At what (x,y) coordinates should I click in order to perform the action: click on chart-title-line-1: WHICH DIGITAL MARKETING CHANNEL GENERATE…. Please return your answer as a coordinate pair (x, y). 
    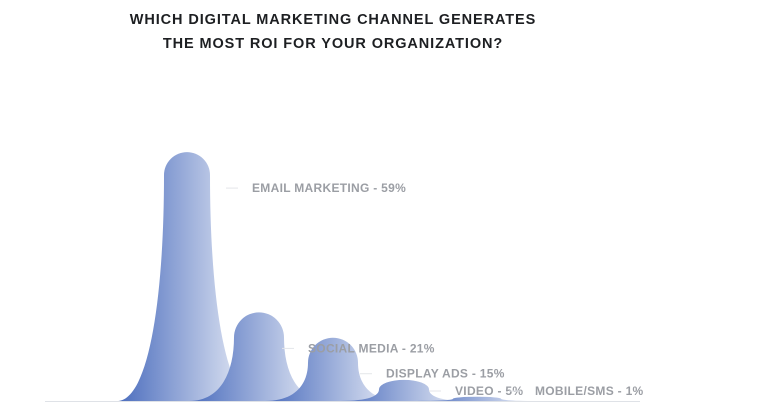
    Looking at the image, I should click on (333, 20).